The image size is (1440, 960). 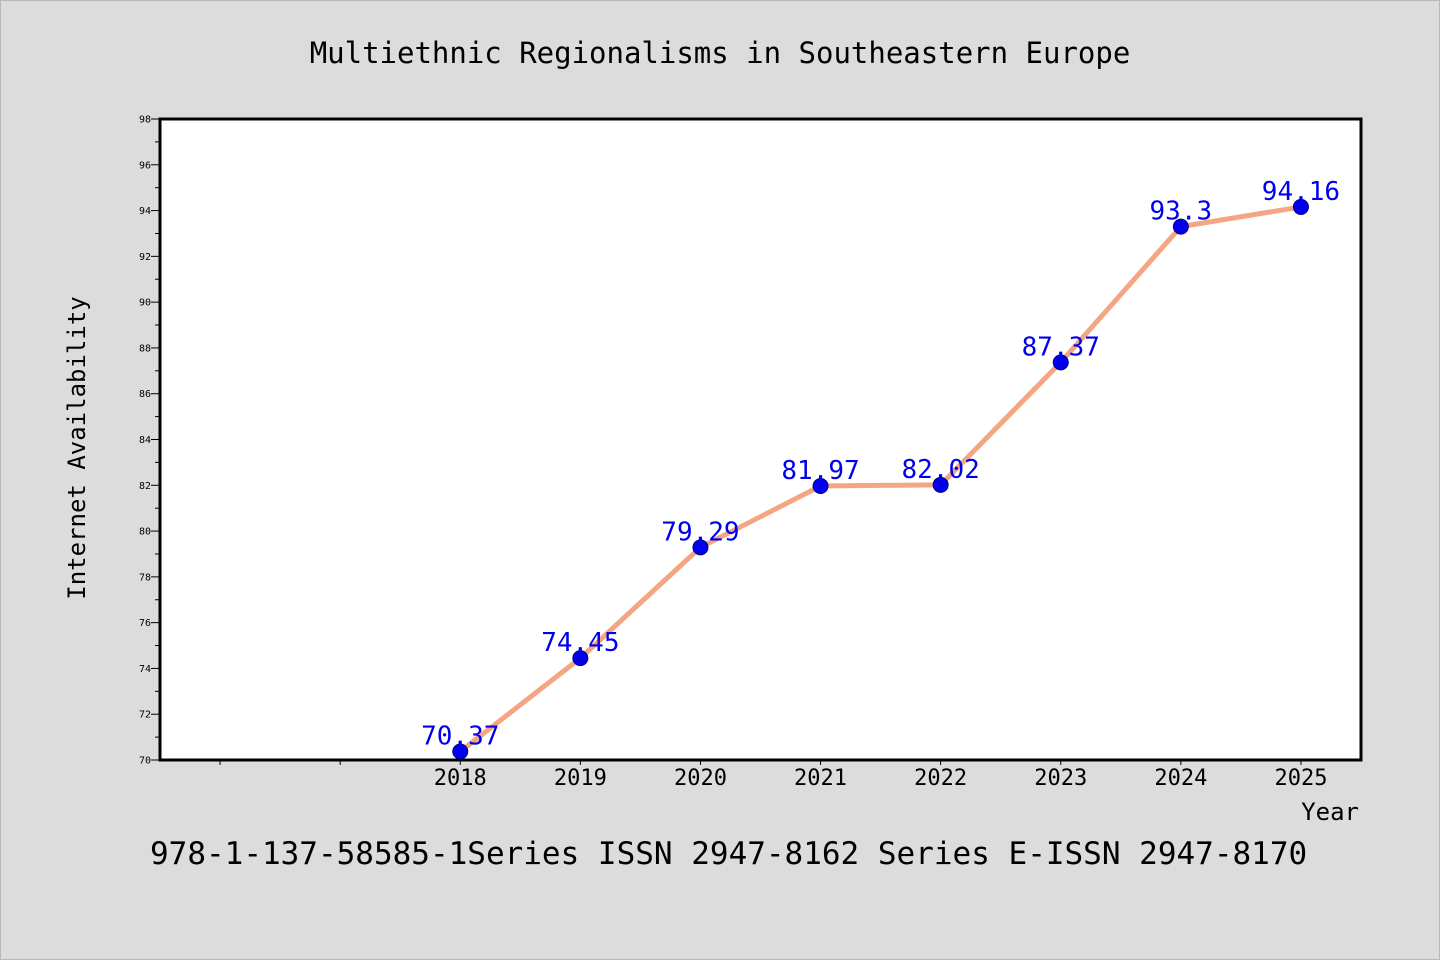 I want to click on y-tick-label: 92, so click(x=145, y=257).